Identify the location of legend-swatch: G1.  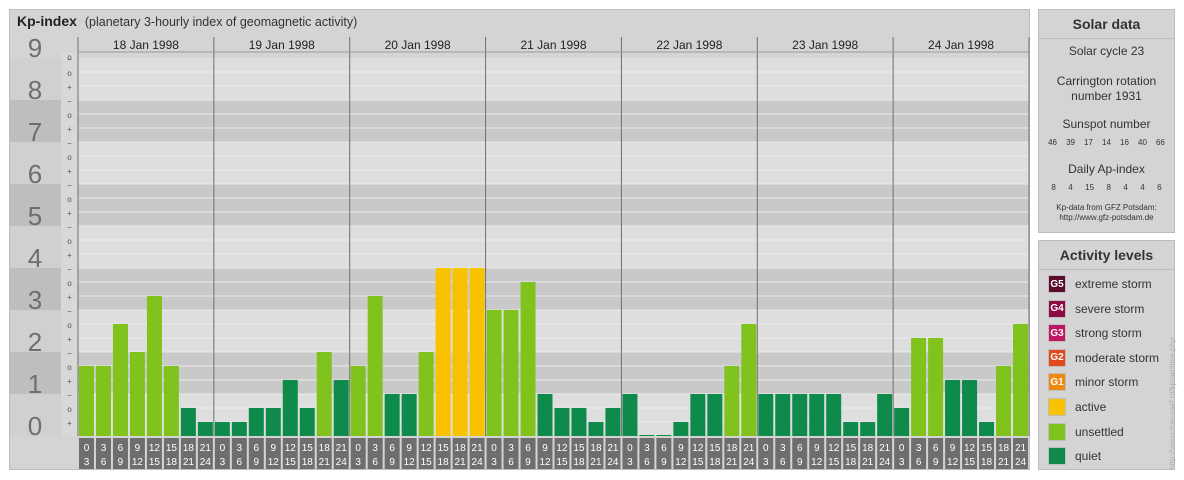
(1057, 382).